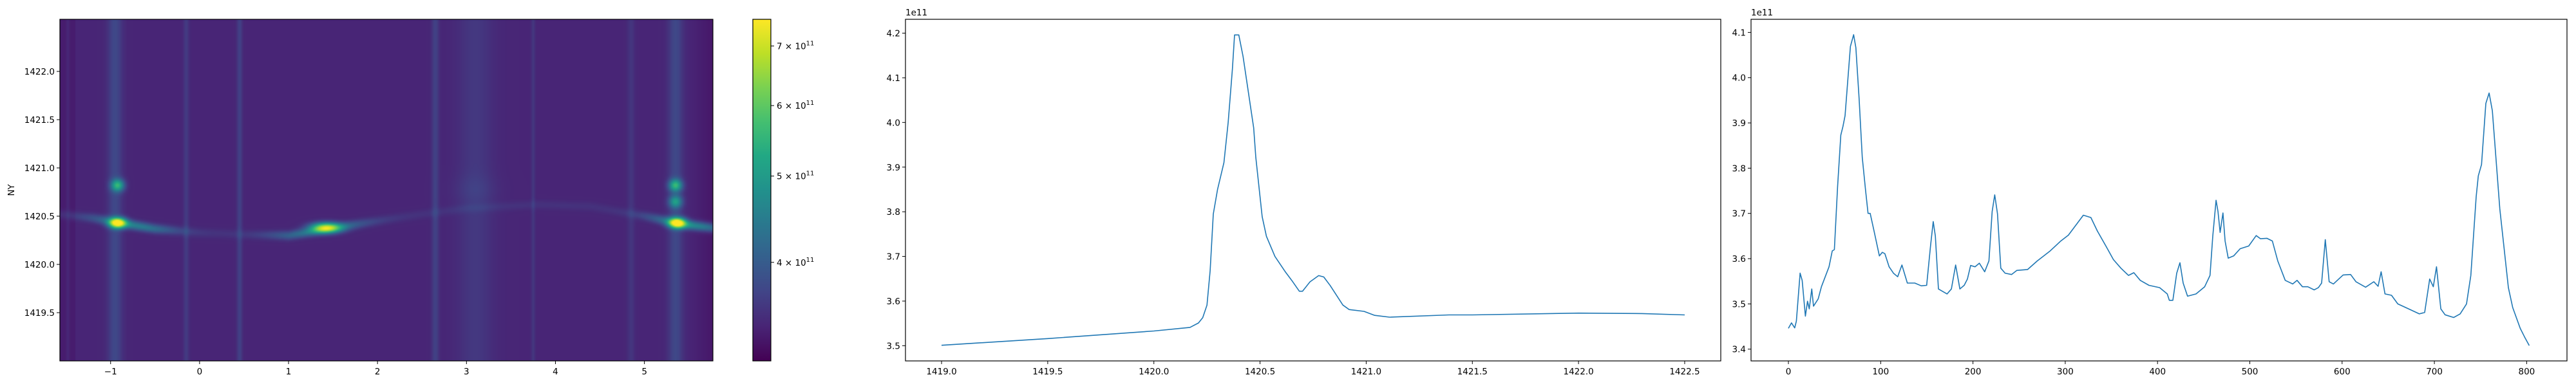 Image resolution: width=2576 pixels, height=386 pixels. I want to click on colorbar-tick-base: 5 × 10, so click(791, 177).